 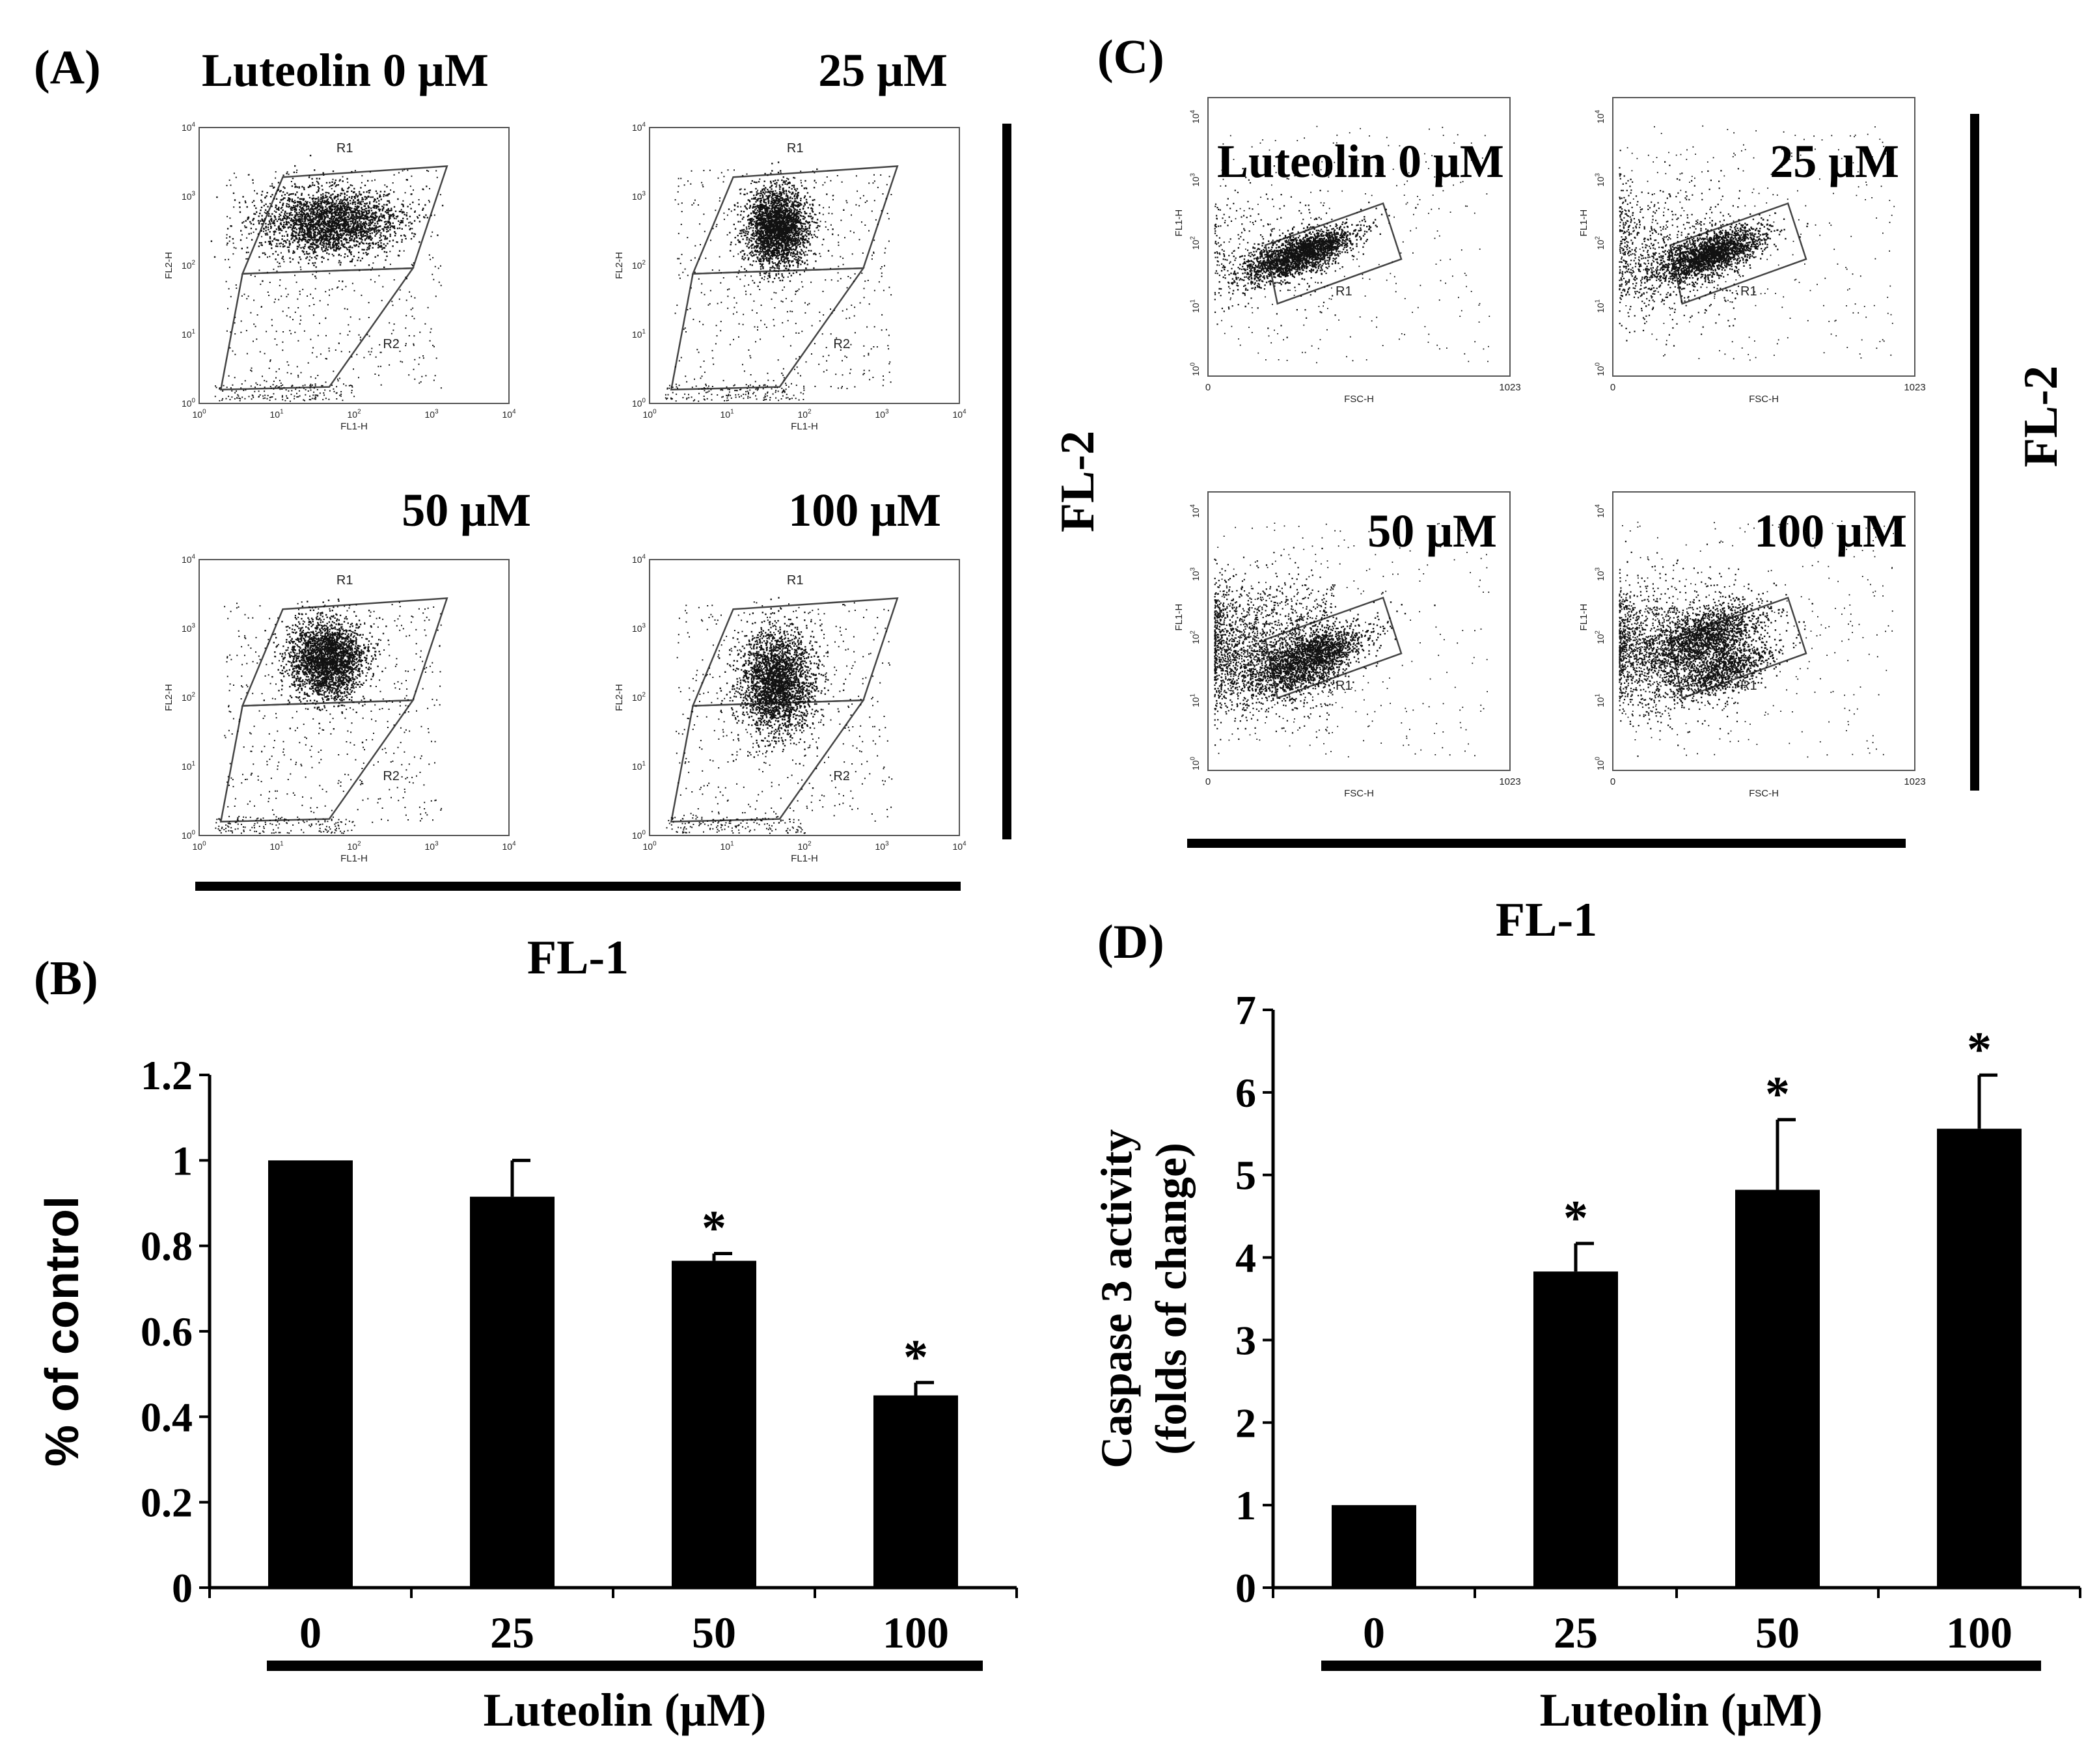 What do you see at coordinates (1361, 161) in the screenshot?
I see `panel-c-condition-label: Luteolin 0 μM` at bounding box center [1361, 161].